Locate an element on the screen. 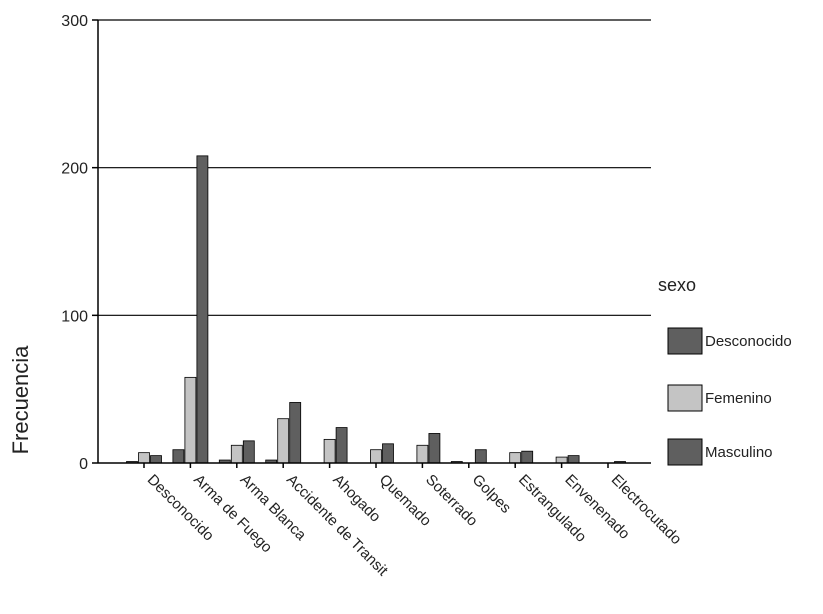 This screenshot has width=823, height=614. y-tick-label: 300 is located at coordinates (74, 21).